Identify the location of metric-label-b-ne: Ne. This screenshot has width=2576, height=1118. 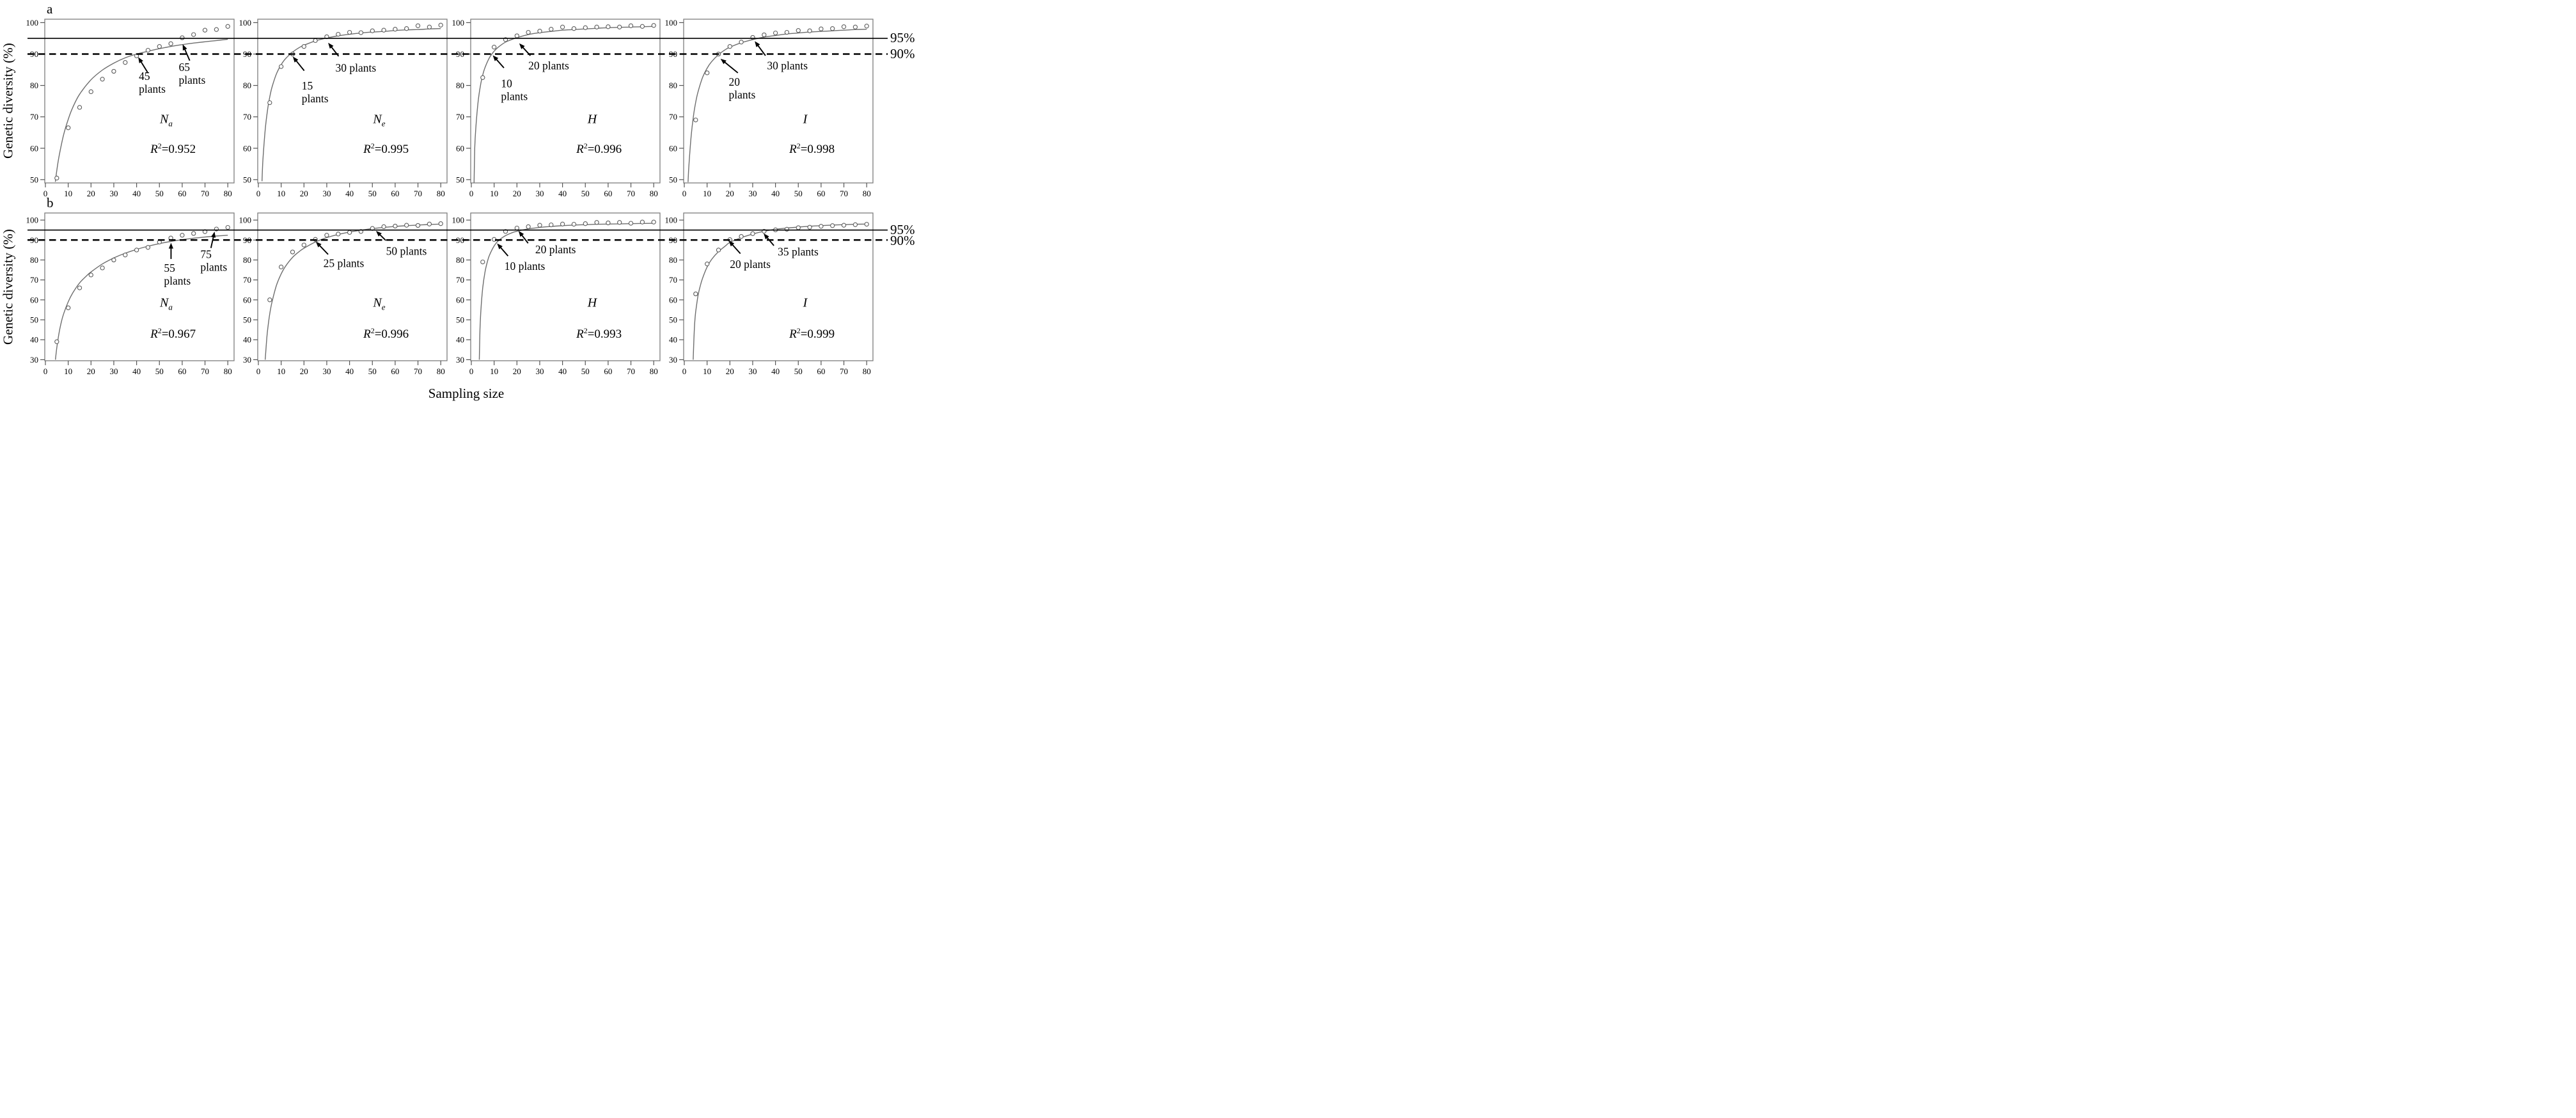
(378, 304).